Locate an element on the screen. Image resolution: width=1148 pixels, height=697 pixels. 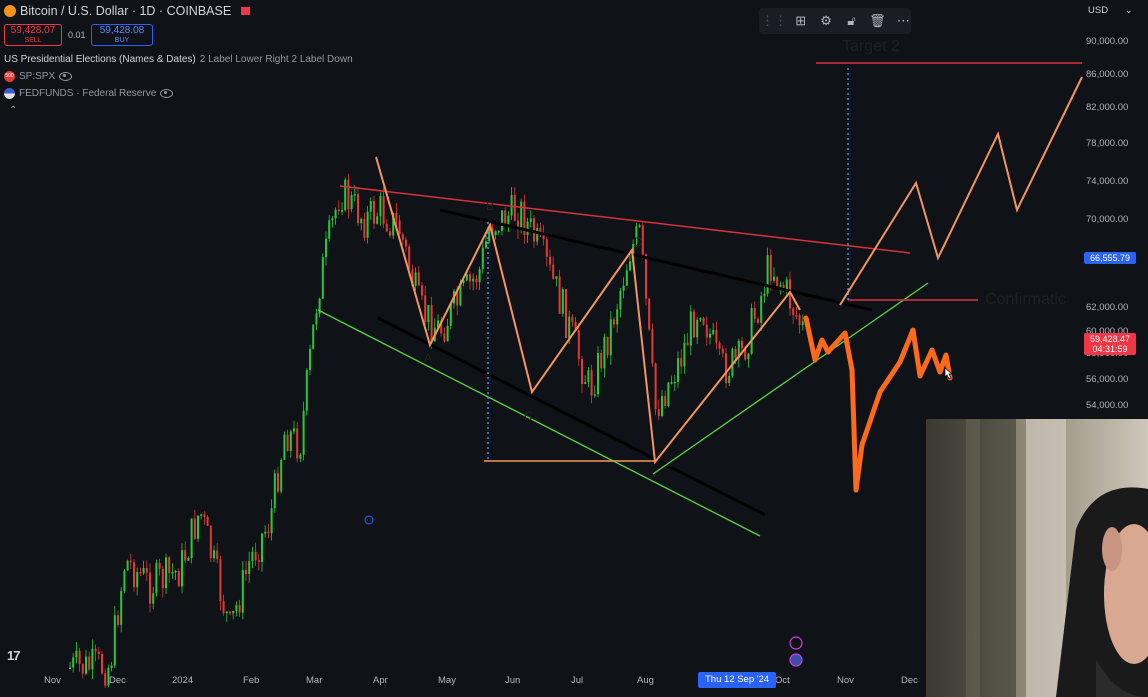
black-trendline-upper is located at coordinates (656, 260).